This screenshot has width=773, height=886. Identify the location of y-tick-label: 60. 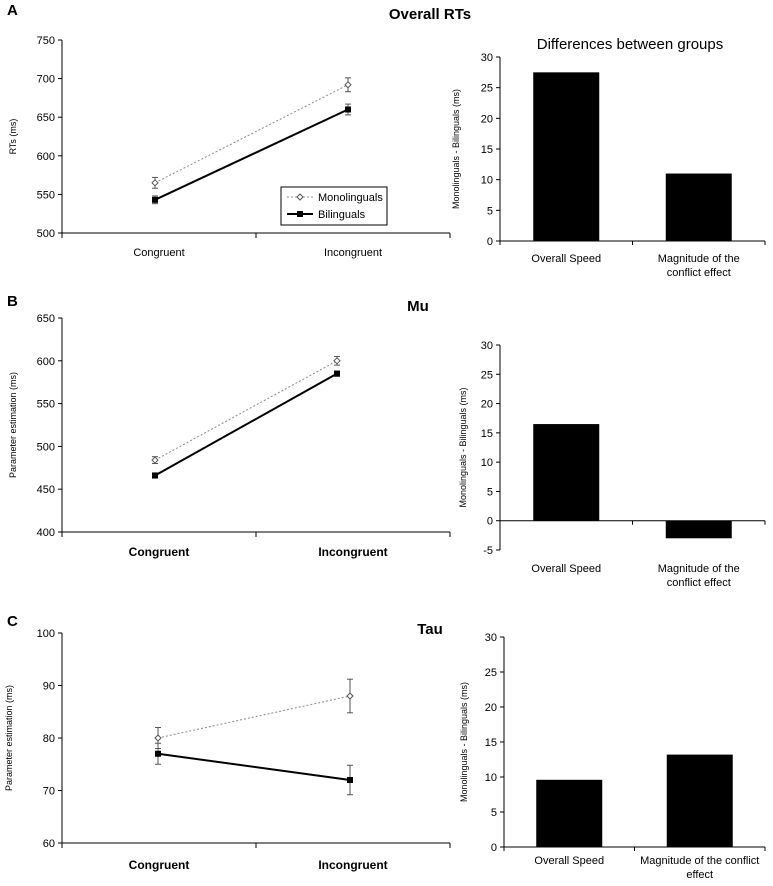
(49, 844).